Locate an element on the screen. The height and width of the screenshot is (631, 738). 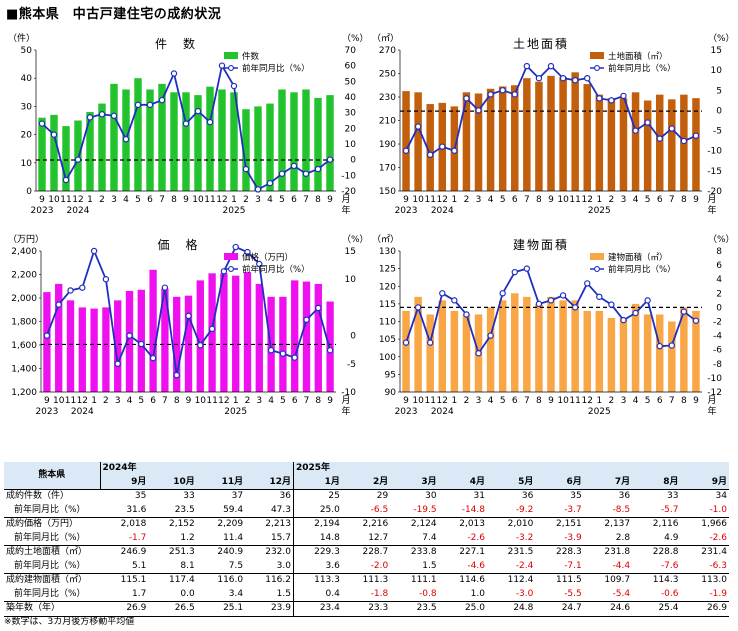
table-cell: 228.3 is located at coordinates (559, 552).